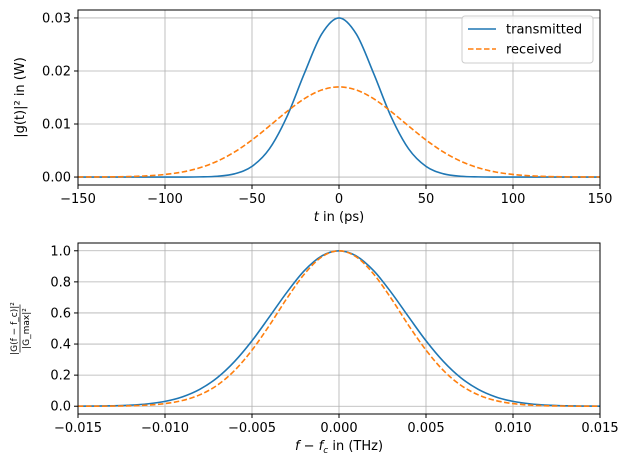  Describe the element at coordinates (165, 199) in the screenshot. I see `x-tick-label: −100` at that location.